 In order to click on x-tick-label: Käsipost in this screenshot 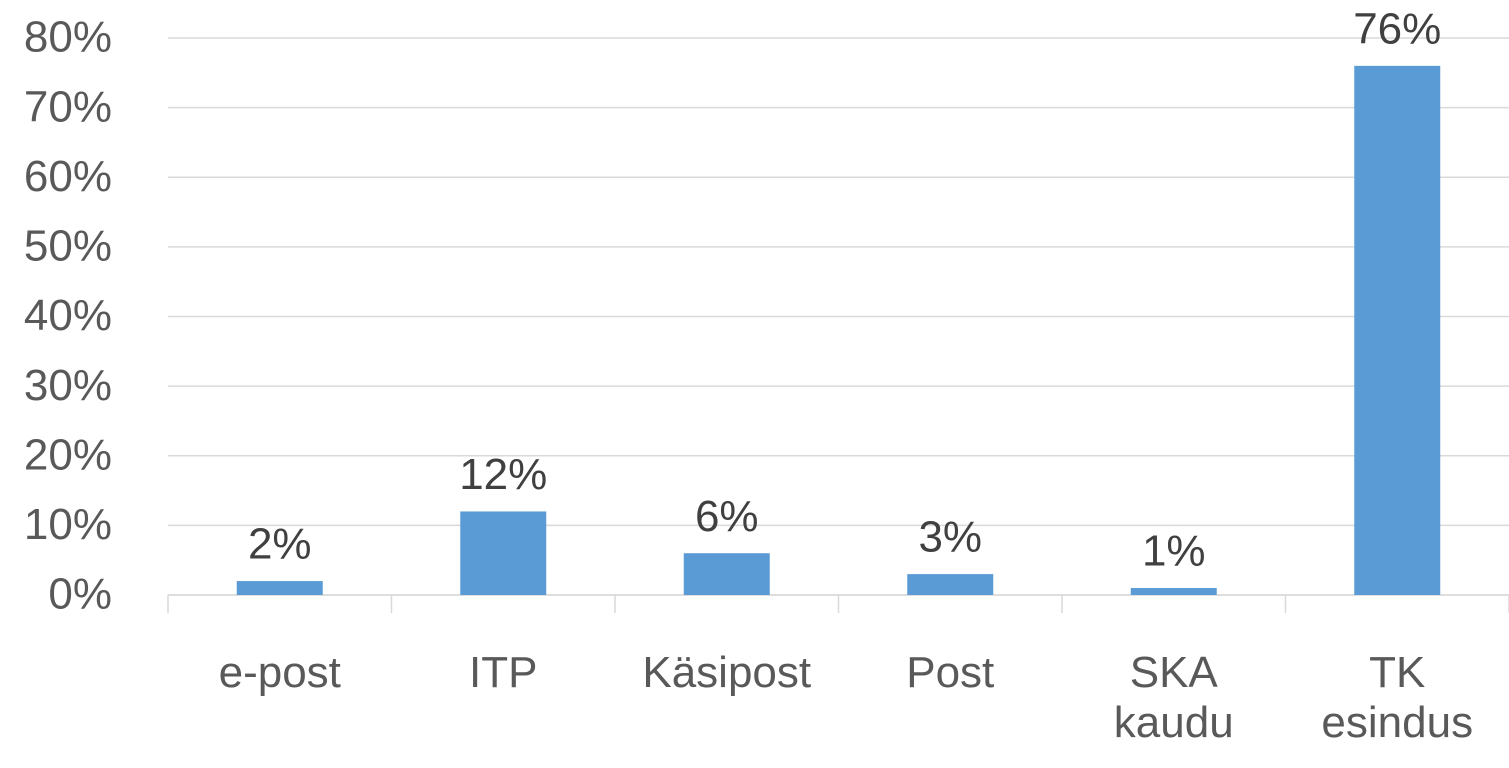, I will do `click(727, 672)`.